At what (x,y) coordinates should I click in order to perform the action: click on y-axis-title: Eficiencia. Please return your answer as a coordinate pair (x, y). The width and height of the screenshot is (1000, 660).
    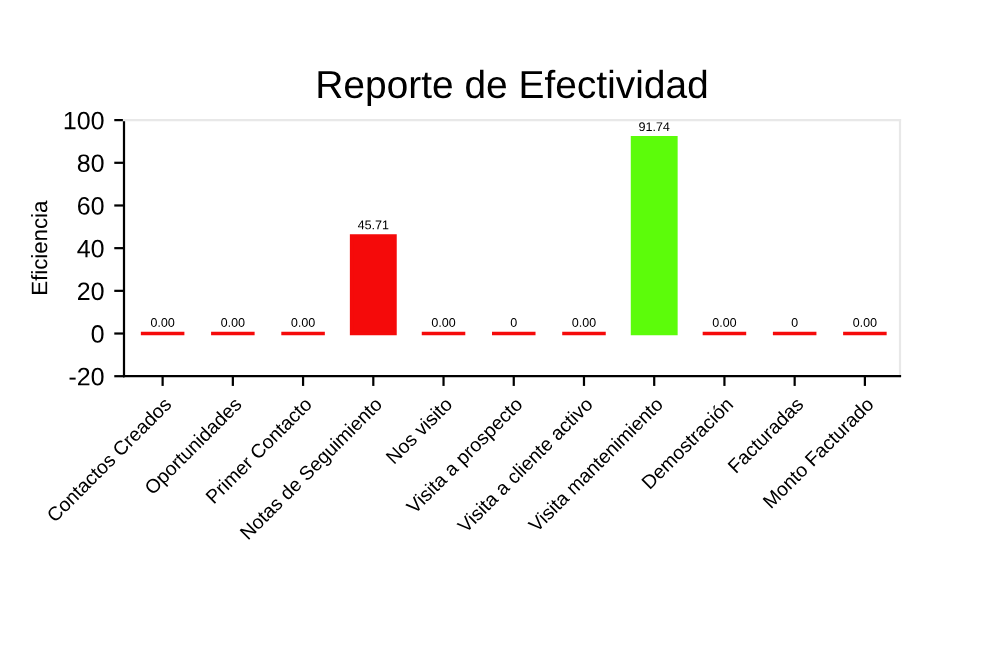
    Looking at the image, I should click on (39, 247).